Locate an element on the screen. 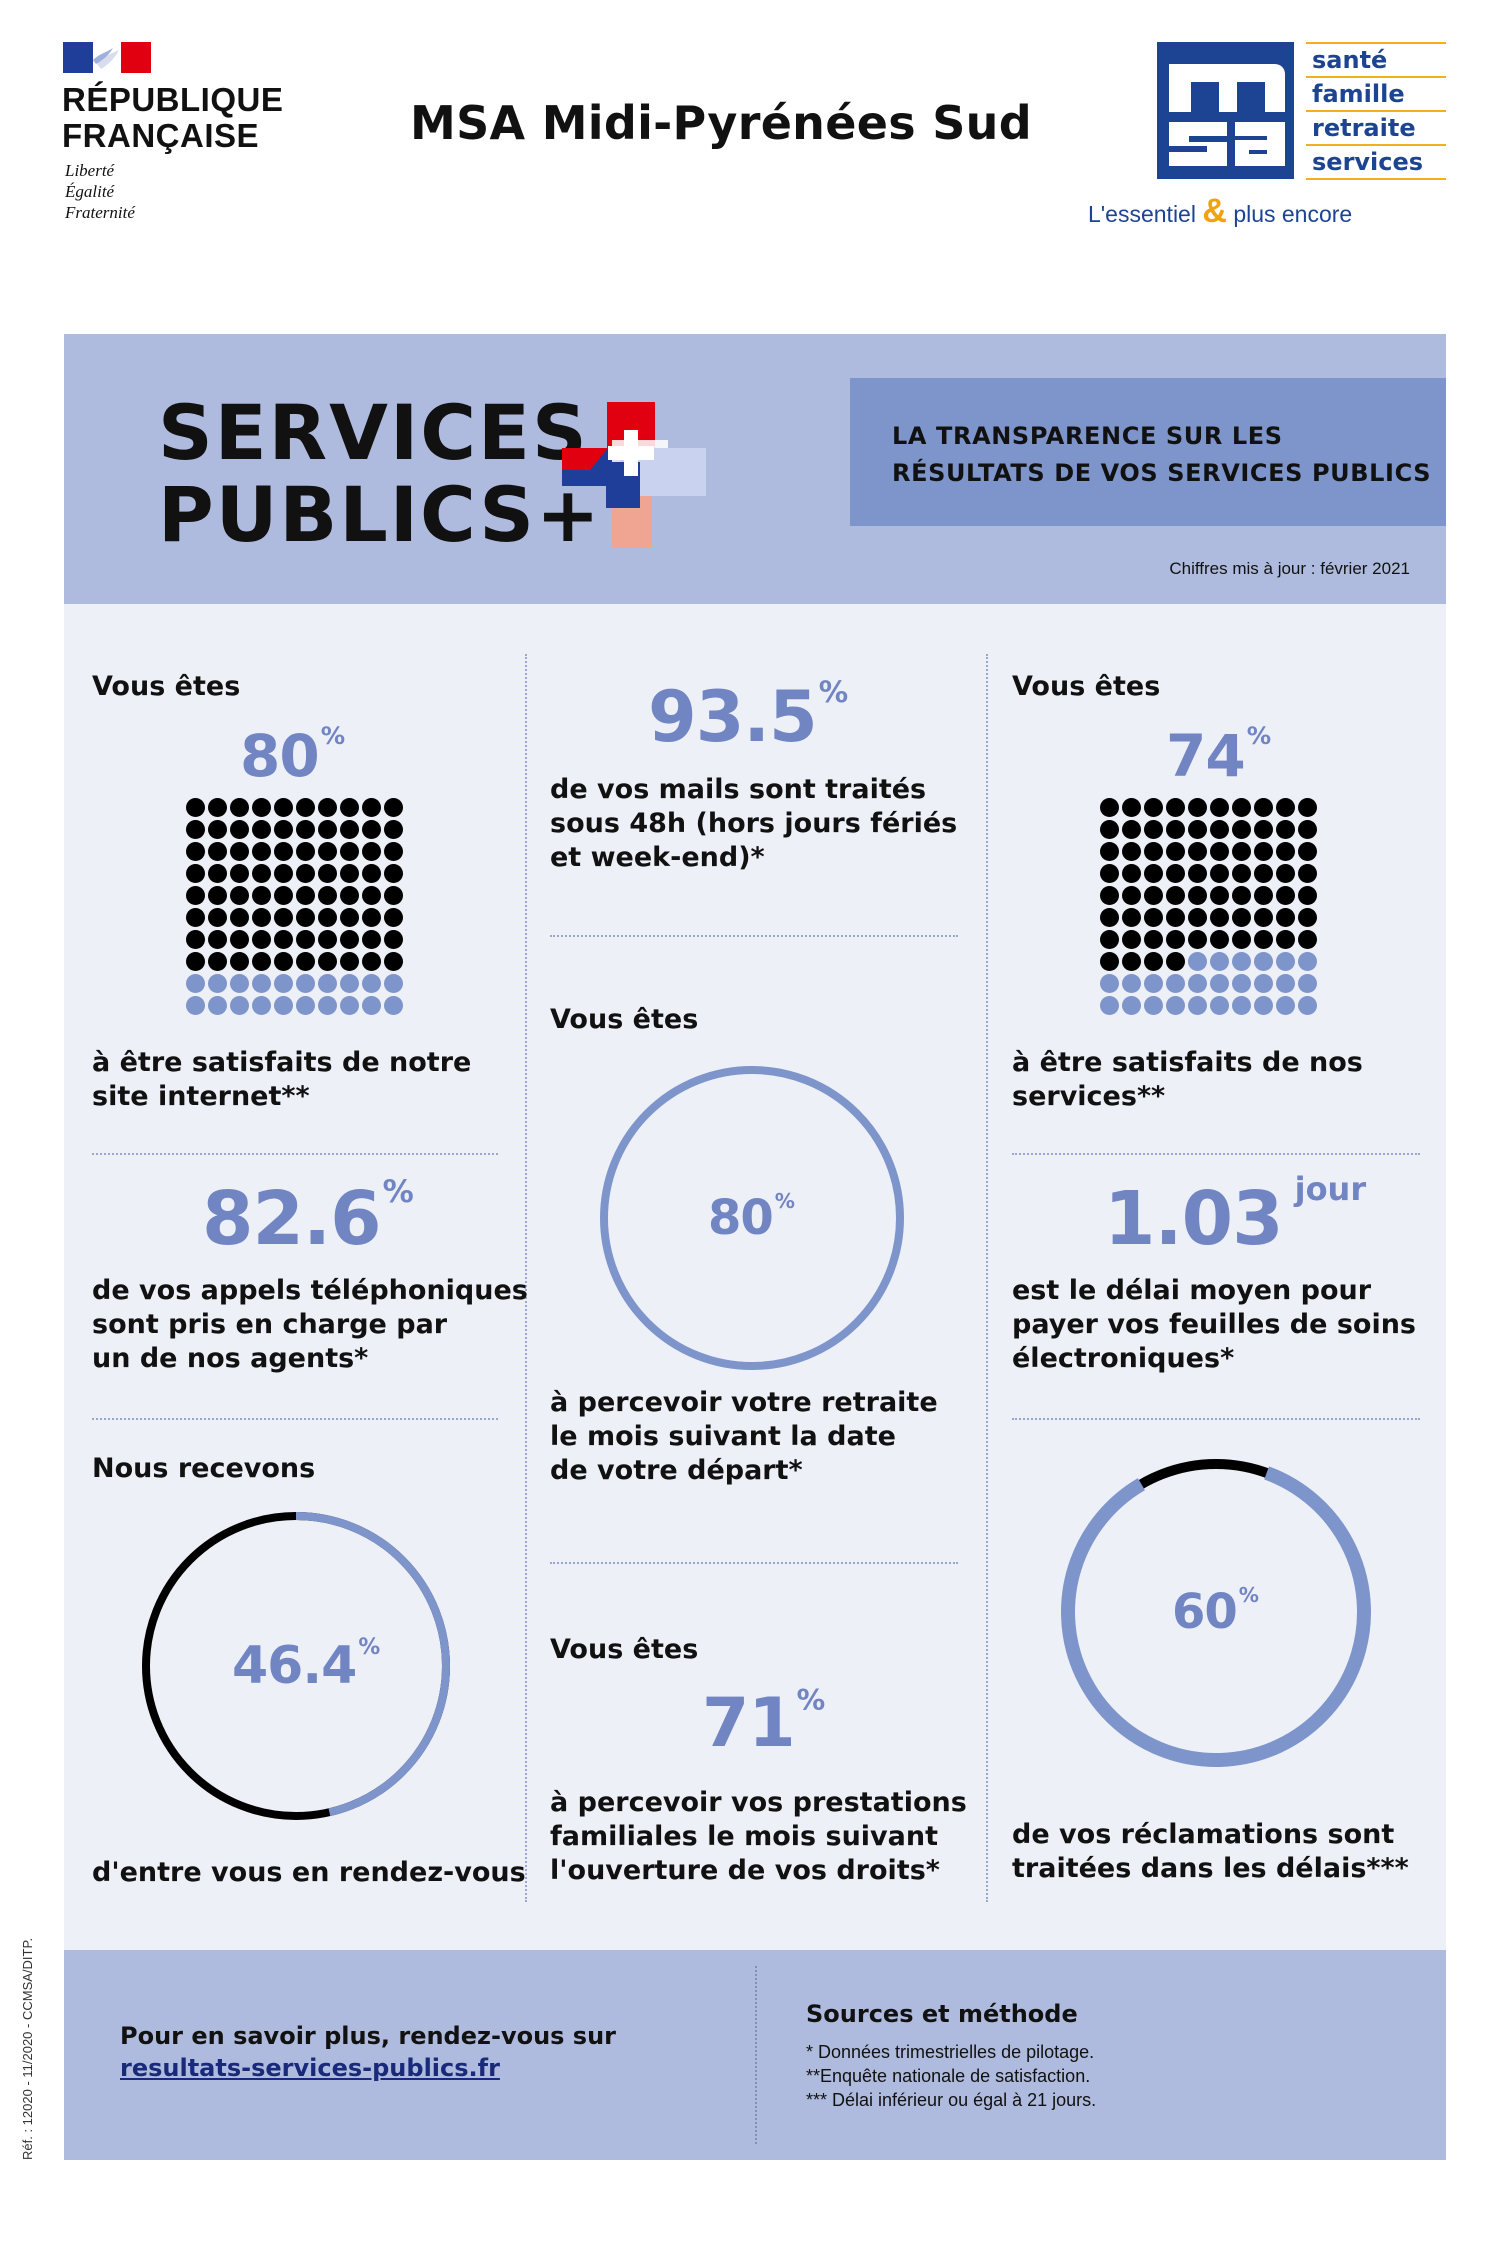  claims-desc-line2: traitées dans les délais*** is located at coordinates (1210, 1868).